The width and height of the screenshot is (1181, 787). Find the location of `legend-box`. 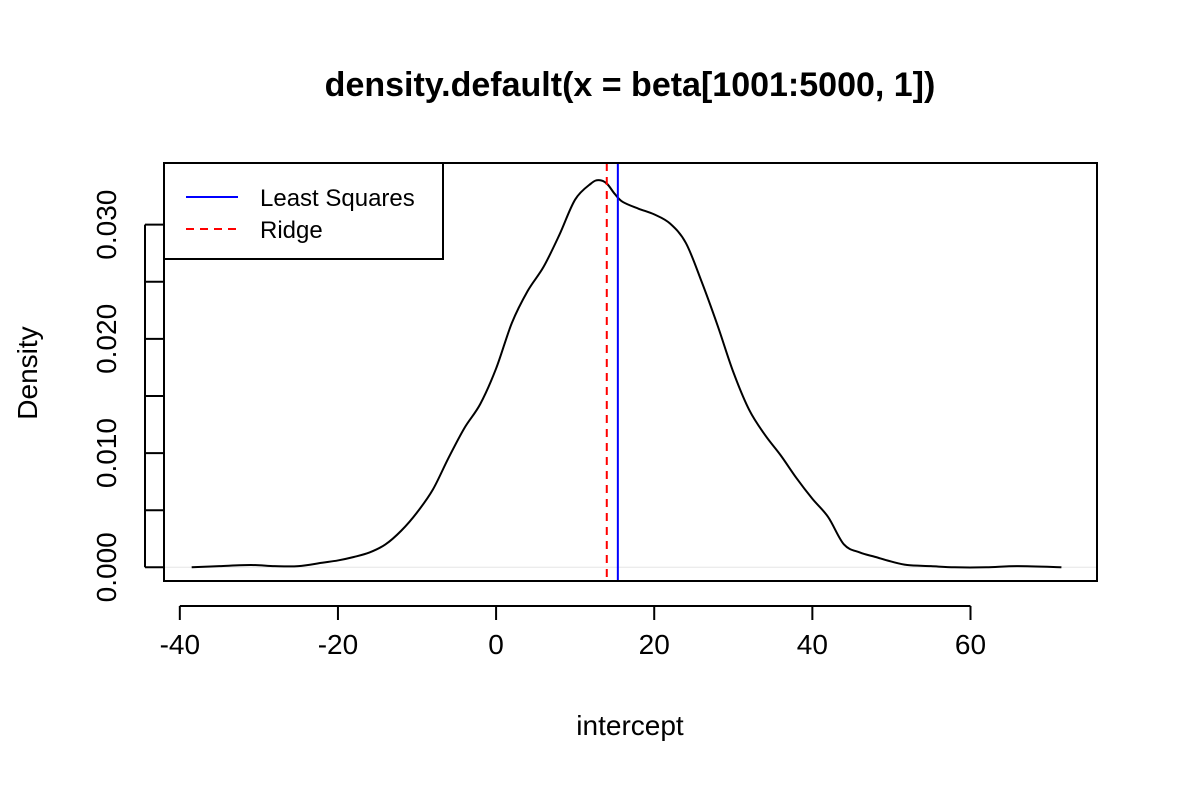

legend-box is located at coordinates (303, 211).